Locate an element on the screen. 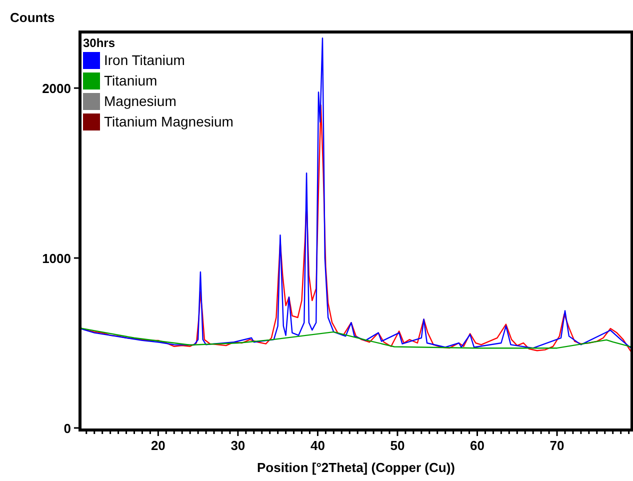  x-axis-title: Position [°2Theta] (Copper (Cu)) is located at coordinates (356, 467).